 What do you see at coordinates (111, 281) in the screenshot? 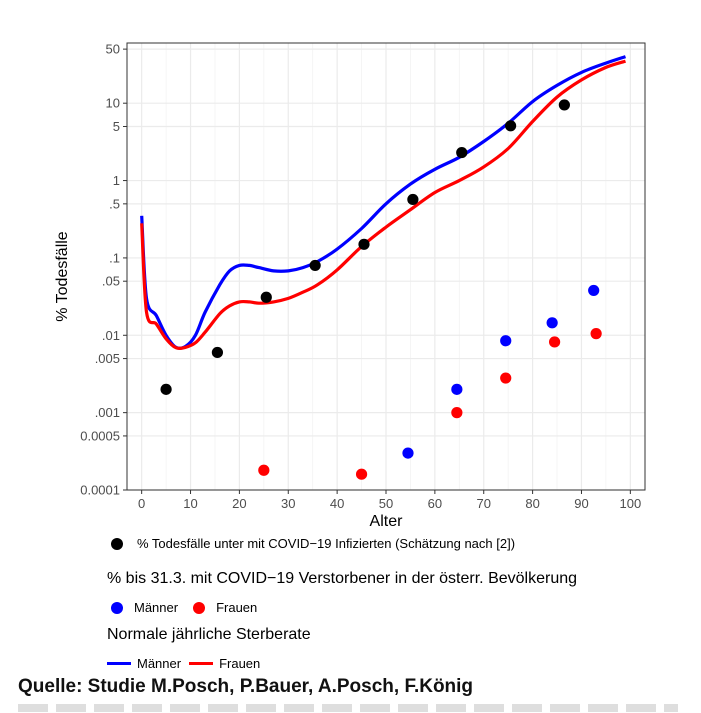
I see `y-tick-label: .05` at bounding box center [111, 281].